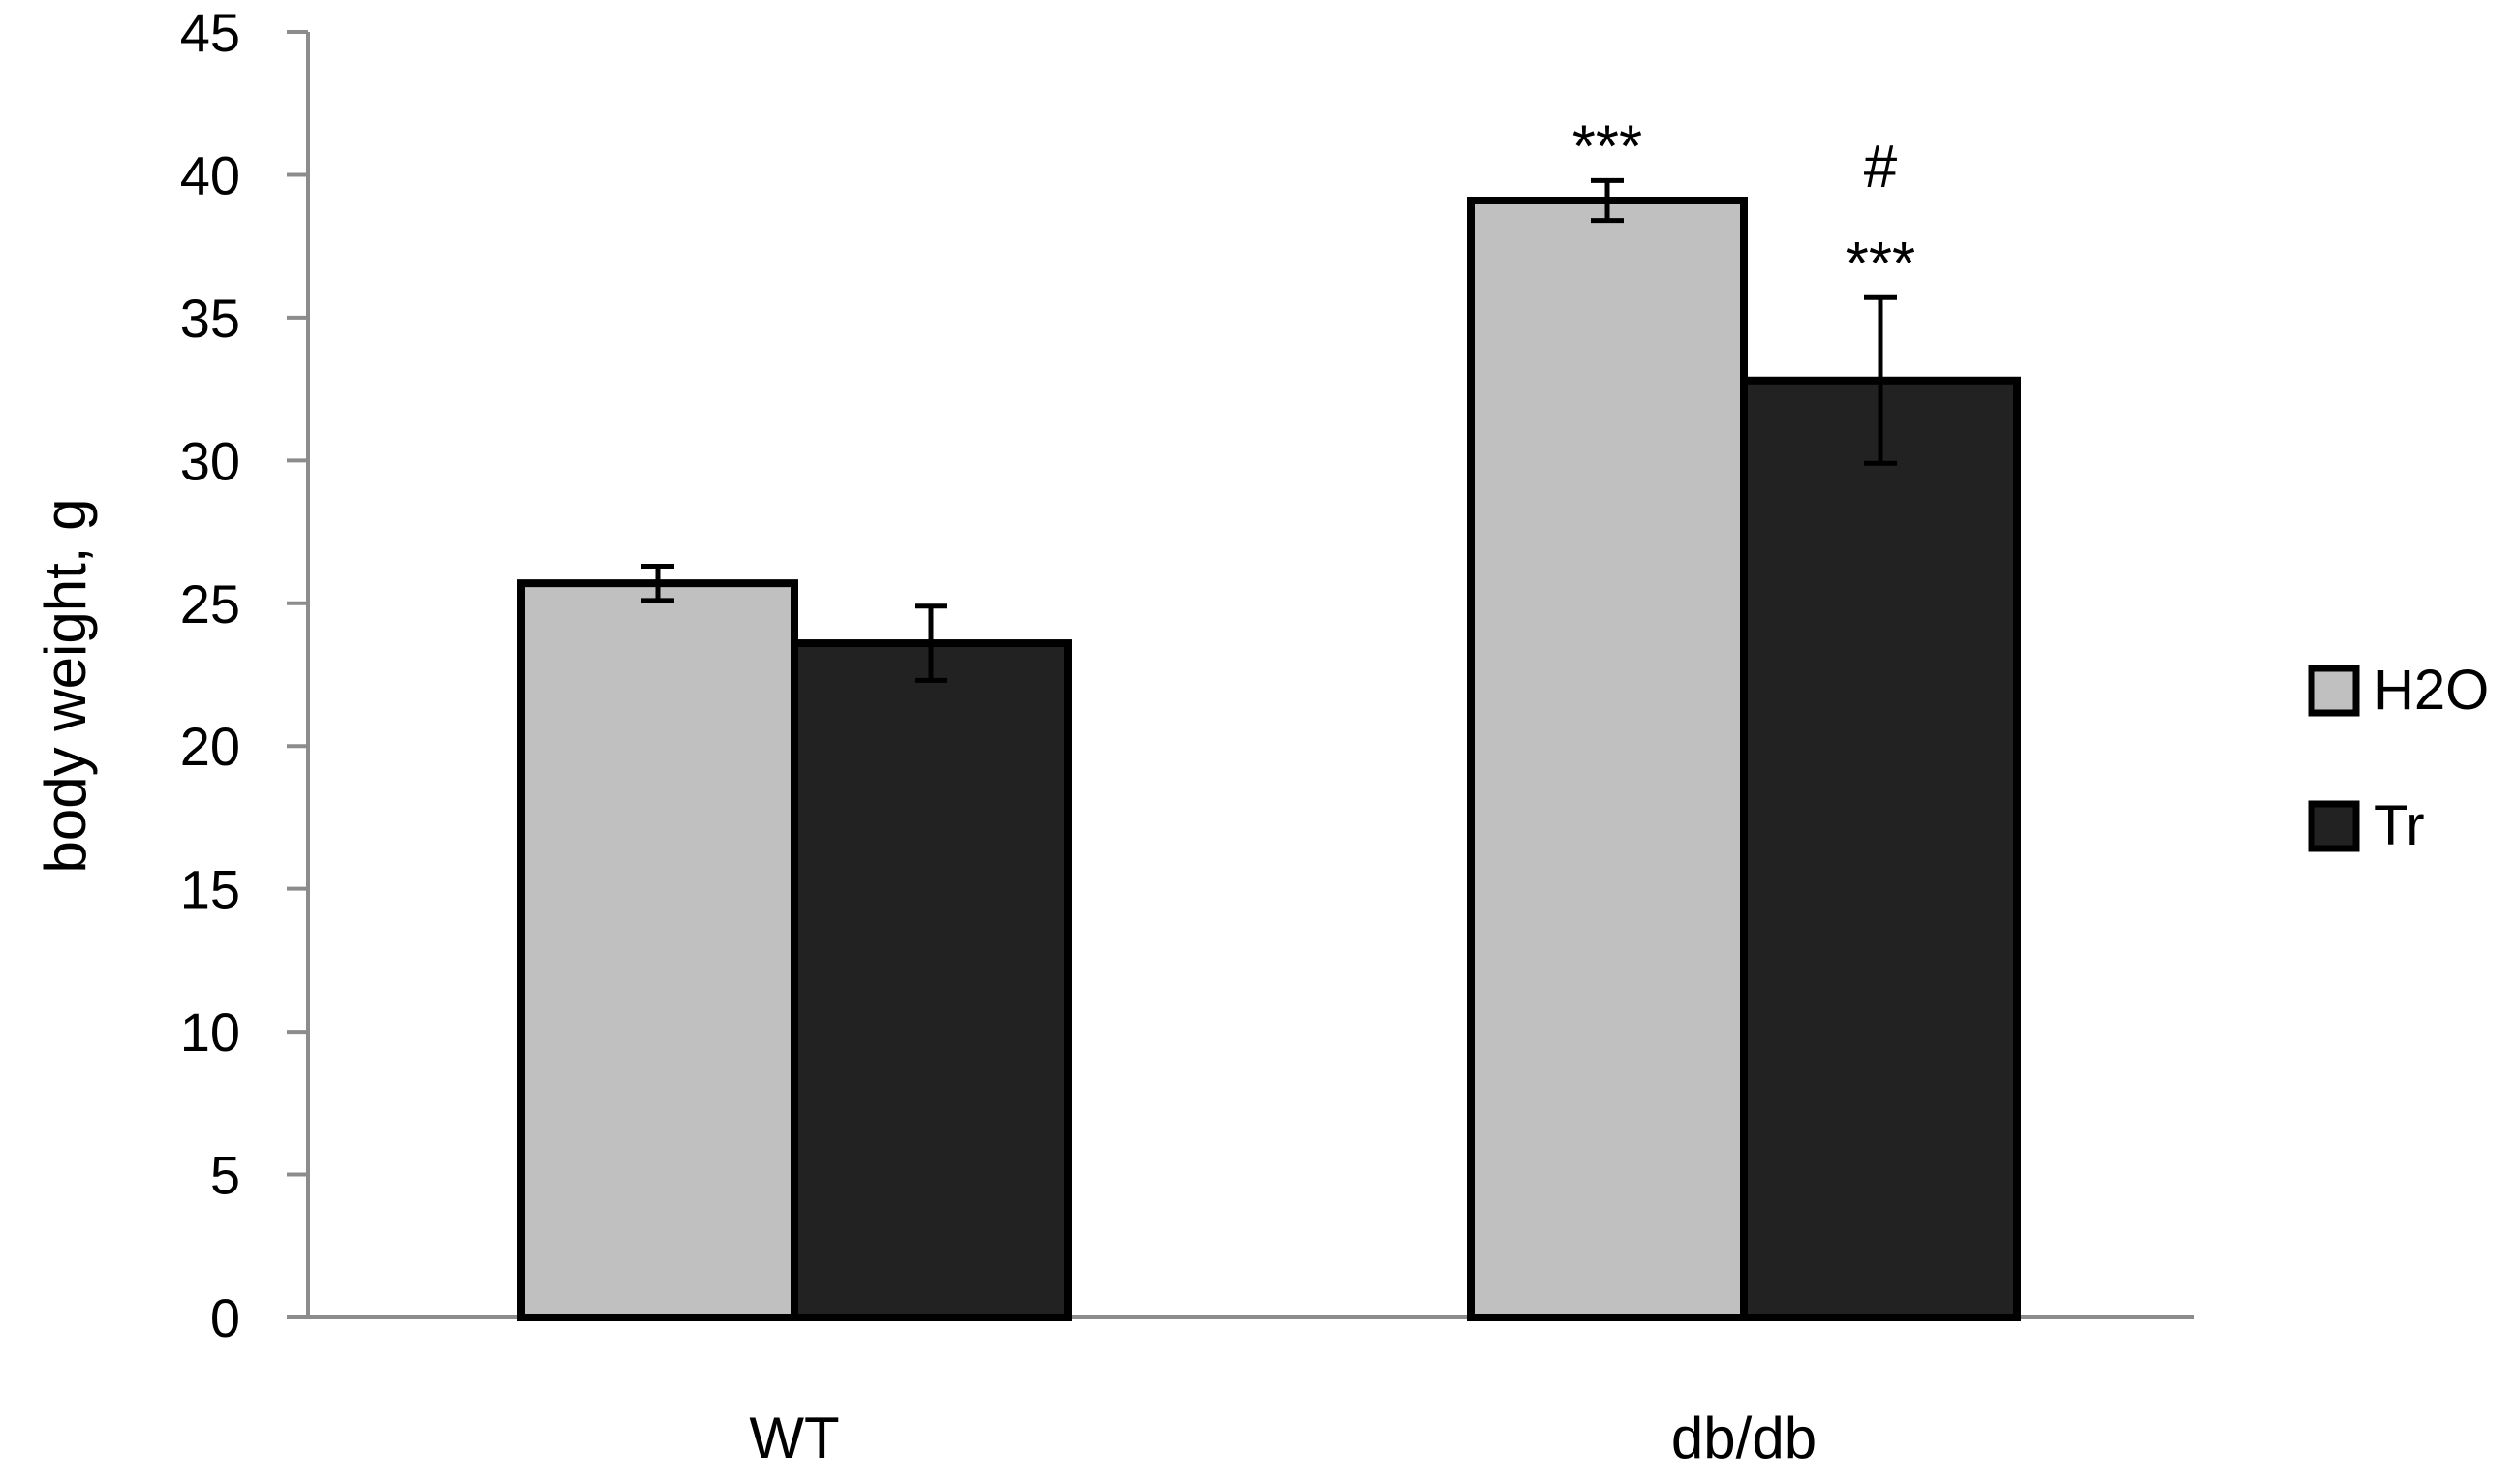 The width and height of the screenshot is (2516, 1484). I want to click on legend-label: H2O, so click(2432, 690).